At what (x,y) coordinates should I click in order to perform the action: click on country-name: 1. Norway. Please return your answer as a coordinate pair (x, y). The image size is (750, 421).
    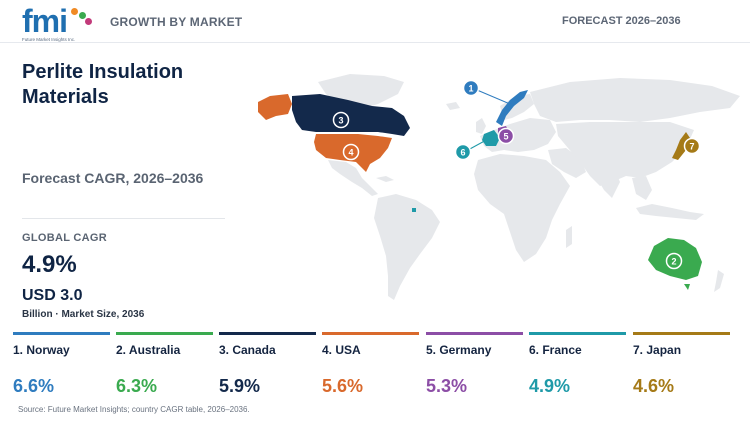
    Looking at the image, I should click on (41, 350).